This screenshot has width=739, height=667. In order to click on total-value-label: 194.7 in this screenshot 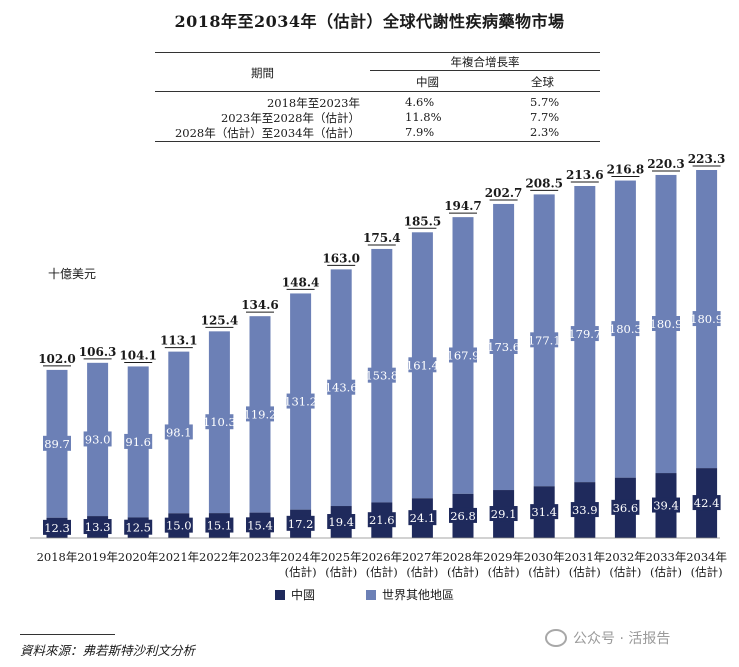, I will do `click(463, 206)`.